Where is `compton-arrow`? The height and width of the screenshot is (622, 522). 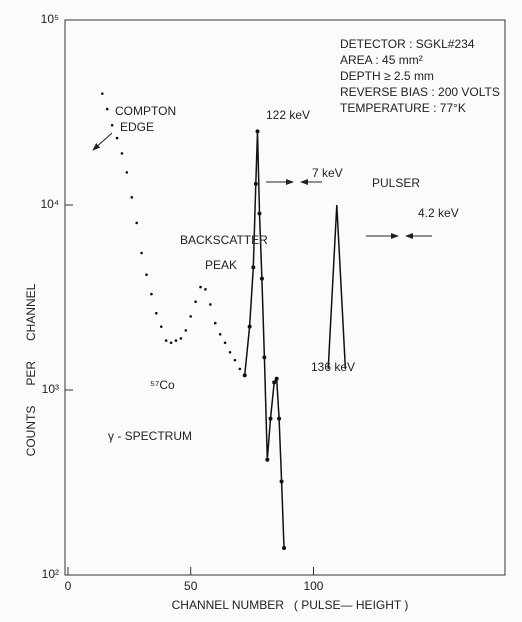 compton-arrow is located at coordinates (102, 141).